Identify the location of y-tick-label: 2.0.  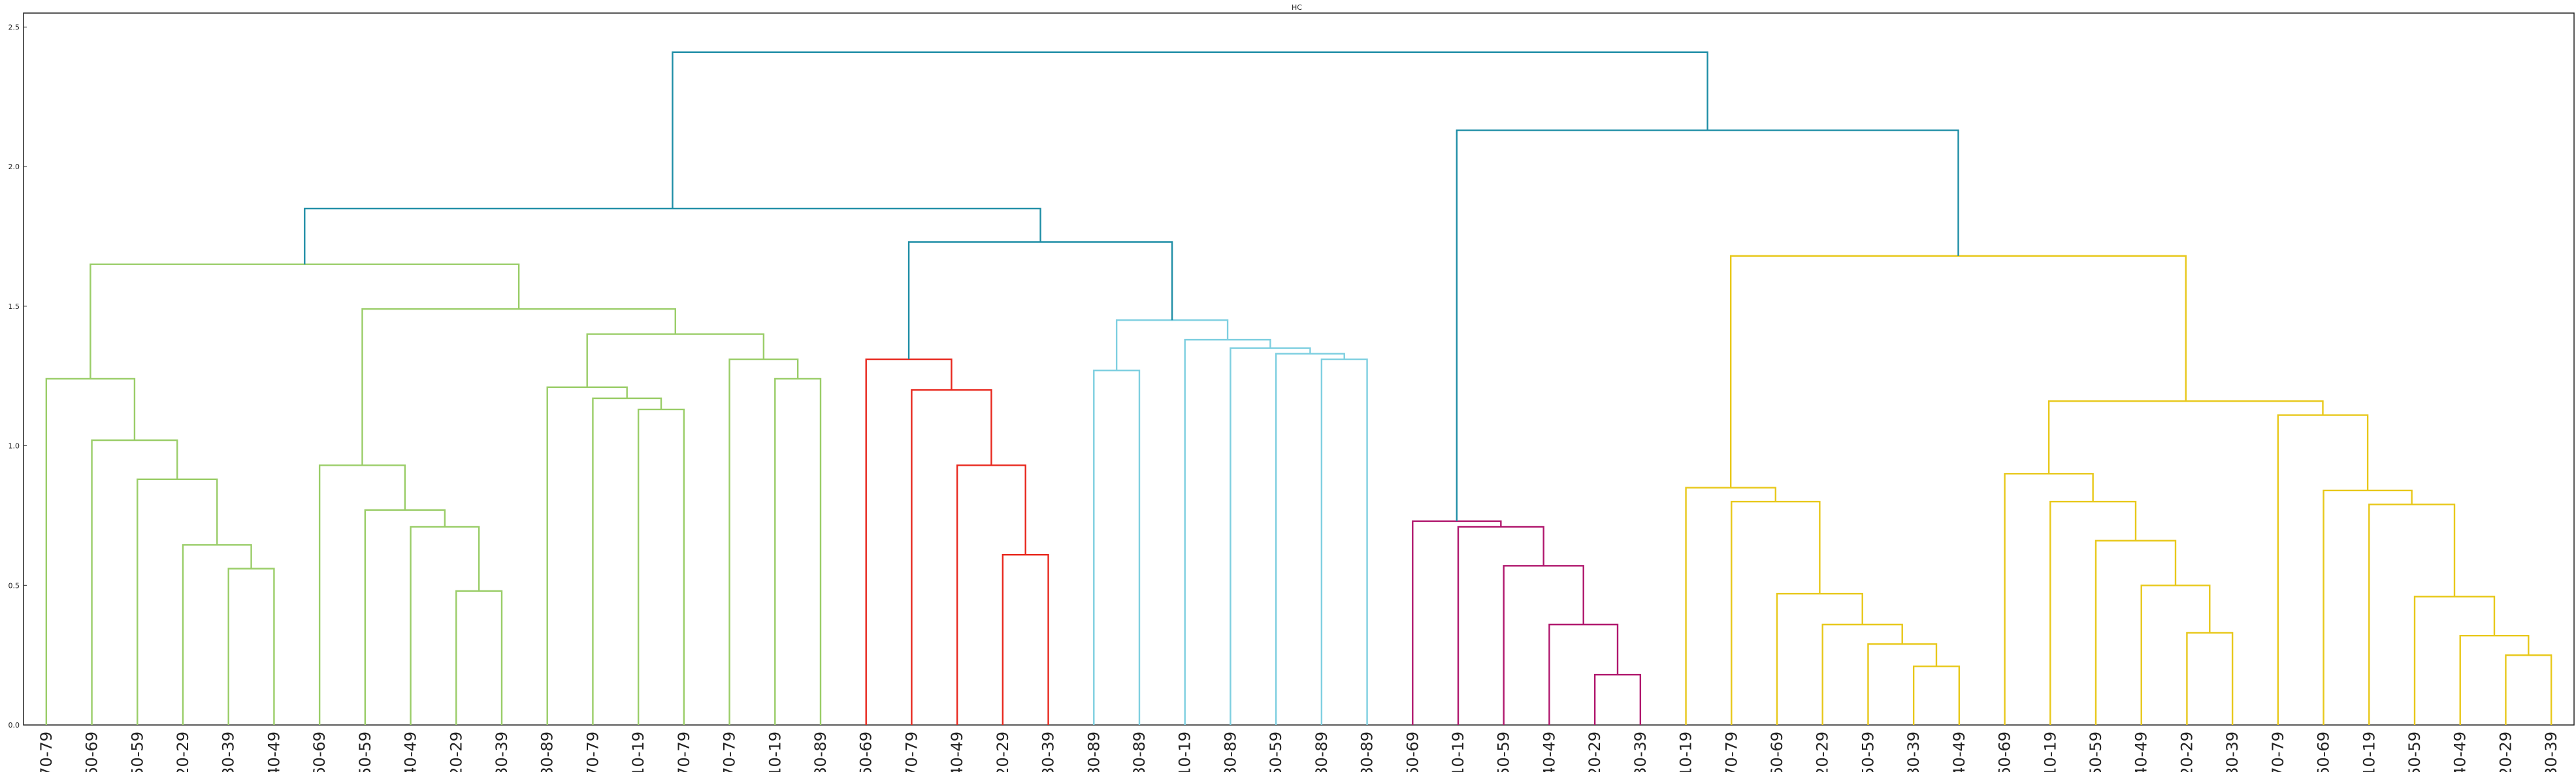
(14, 167).